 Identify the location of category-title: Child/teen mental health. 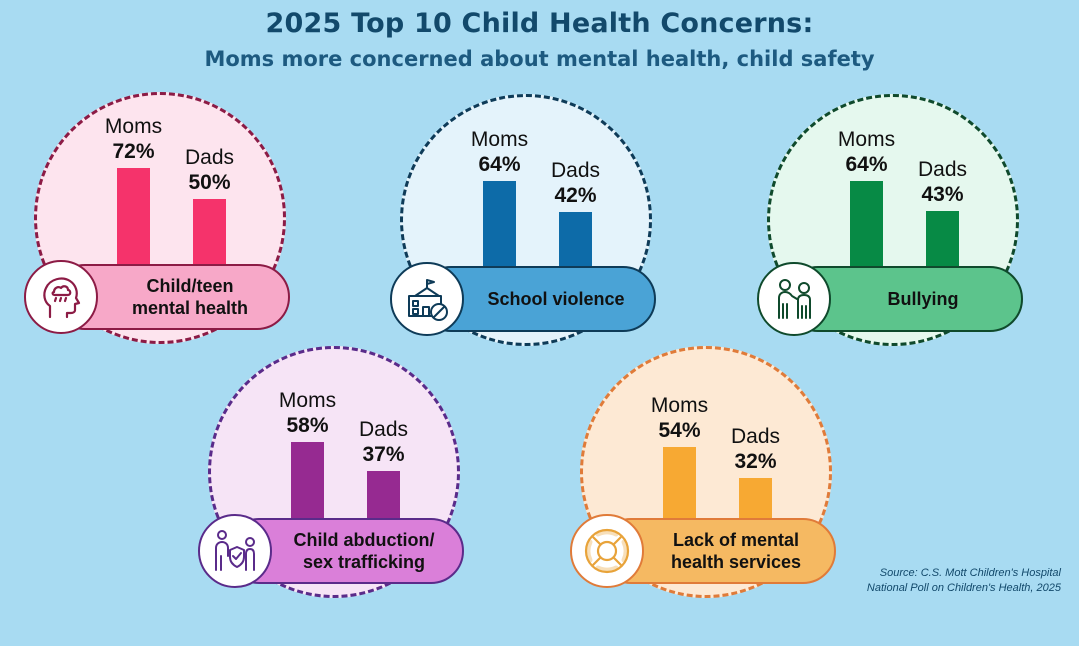
(190, 297).